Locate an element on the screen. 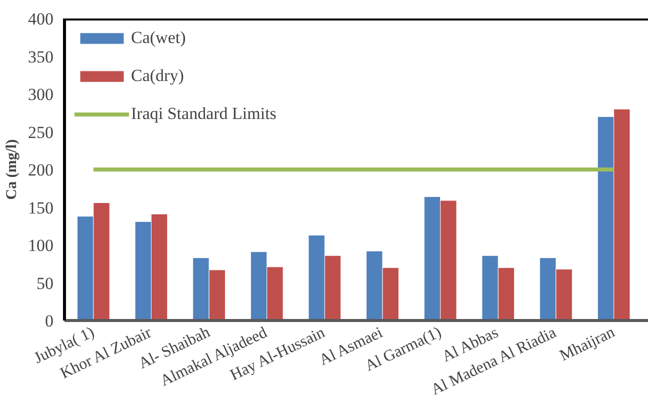 The image size is (648, 409). y-tick-label: 100 is located at coordinates (41, 245).